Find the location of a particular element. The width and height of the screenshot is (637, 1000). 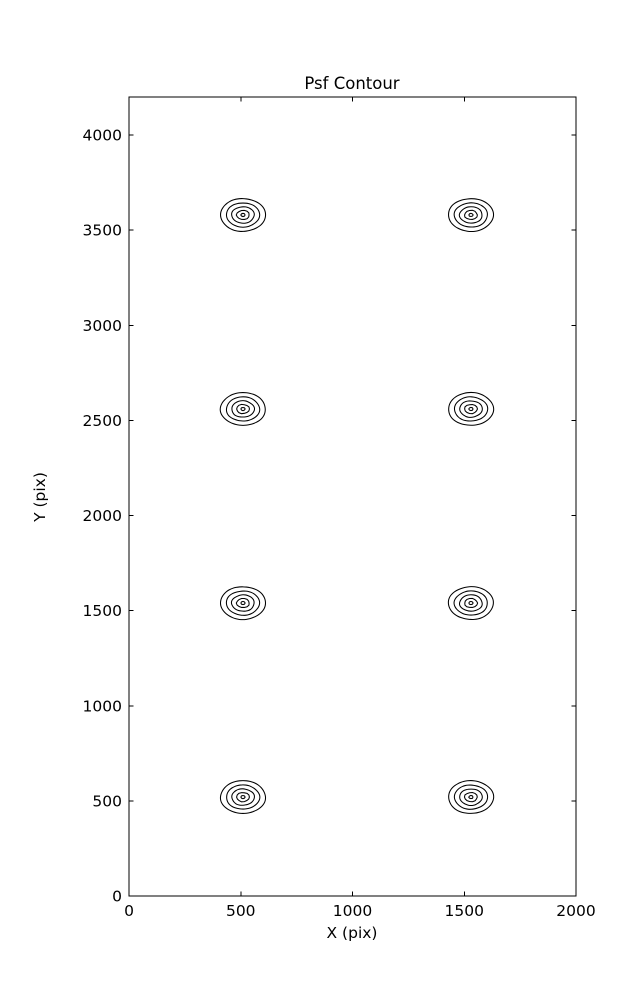

y-tick-label-2500: 2500 is located at coordinates (102, 421).